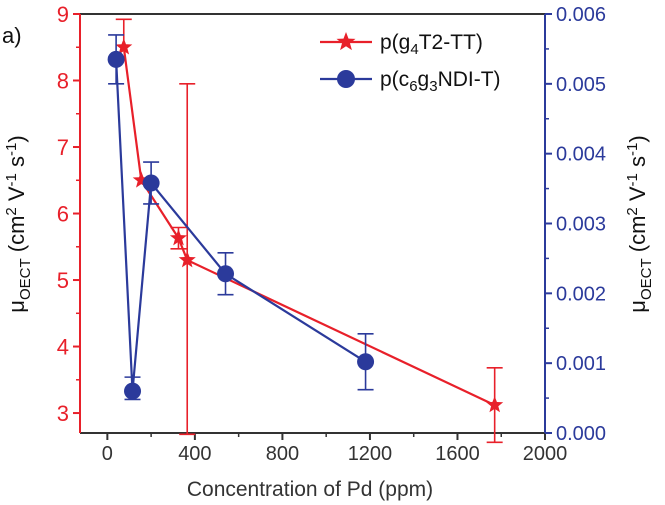 This screenshot has width=665, height=505. What do you see at coordinates (413, 86) in the screenshot?
I see `legend-label-part: 6` at bounding box center [413, 86].